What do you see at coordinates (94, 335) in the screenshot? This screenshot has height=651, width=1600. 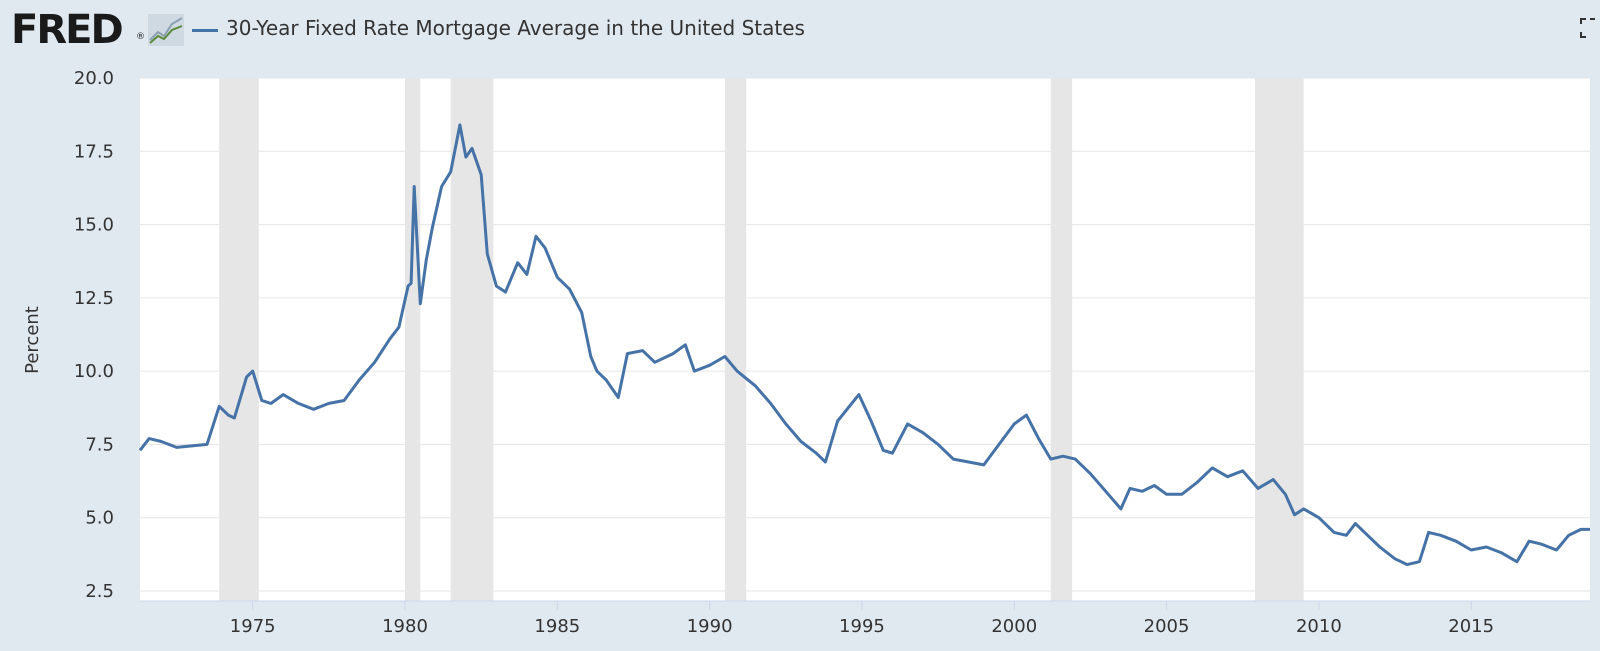 I see `y-axis-ticks: 2.5 5.0 7.5 10.0 12.5 15.0 17.5 20.0` at bounding box center [94, 335].